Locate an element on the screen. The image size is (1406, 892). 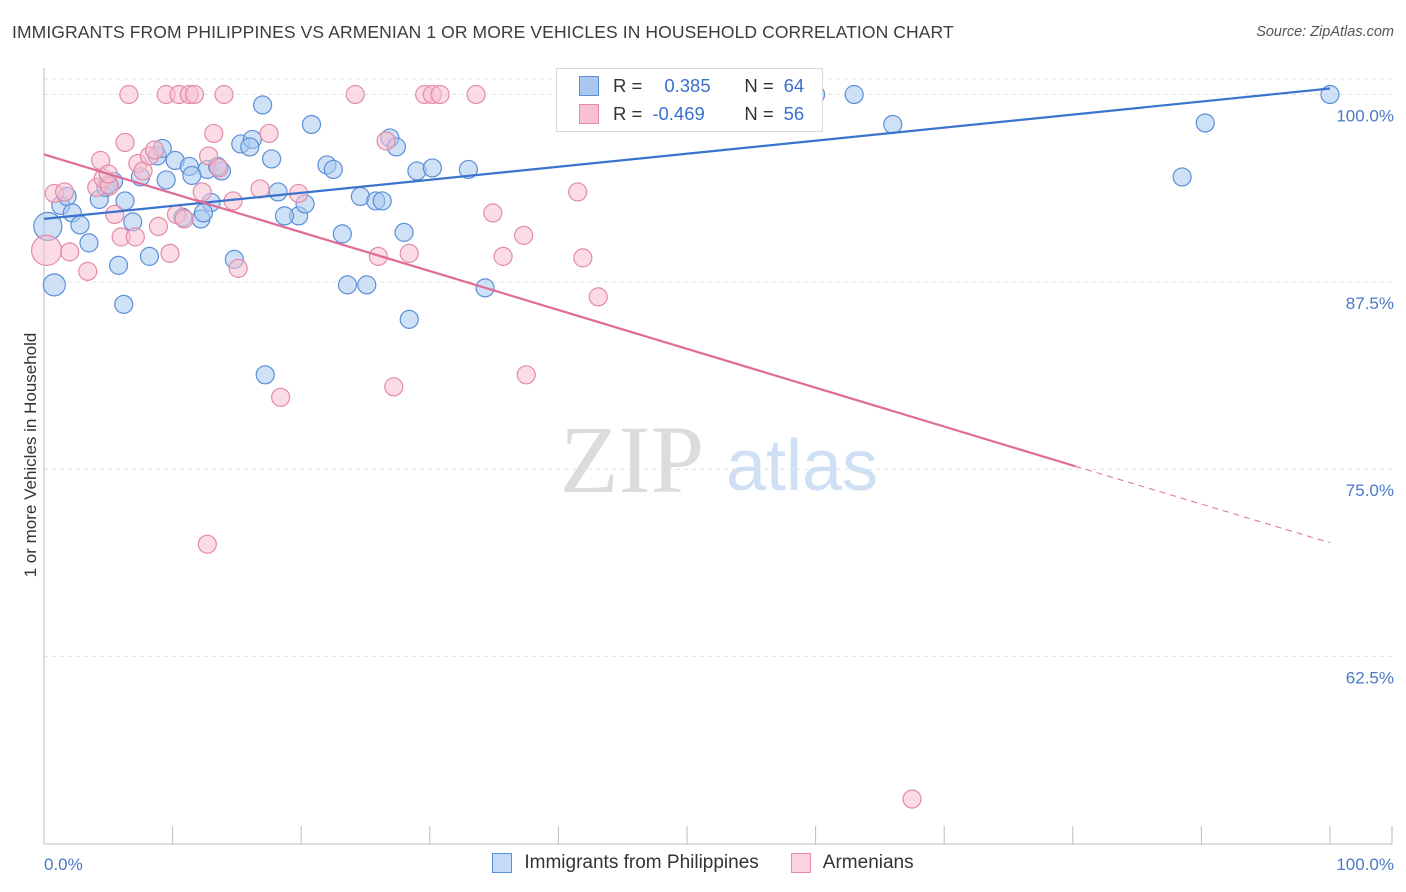
source-label: Source: ZipAtlas.com is located at coordinates (1325, 32).